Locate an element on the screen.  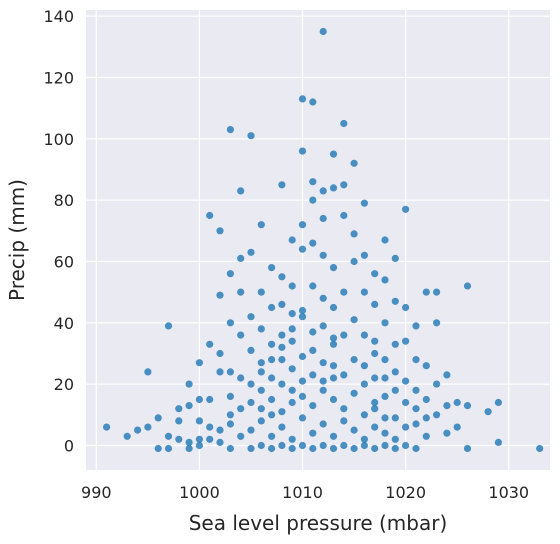
y-tick-label: 40 is located at coordinates (64, 323).